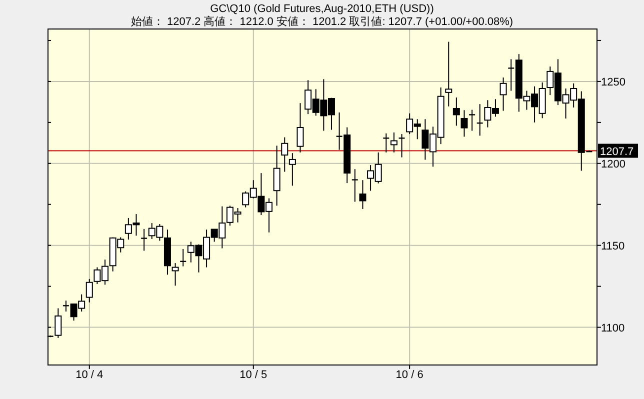 Image resolution: width=644 pixels, height=399 pixels. What do you see at coordinates (613, 164) in the screenshot?
I see `y-tick-label: 1200` at bounding box center [613, 164].